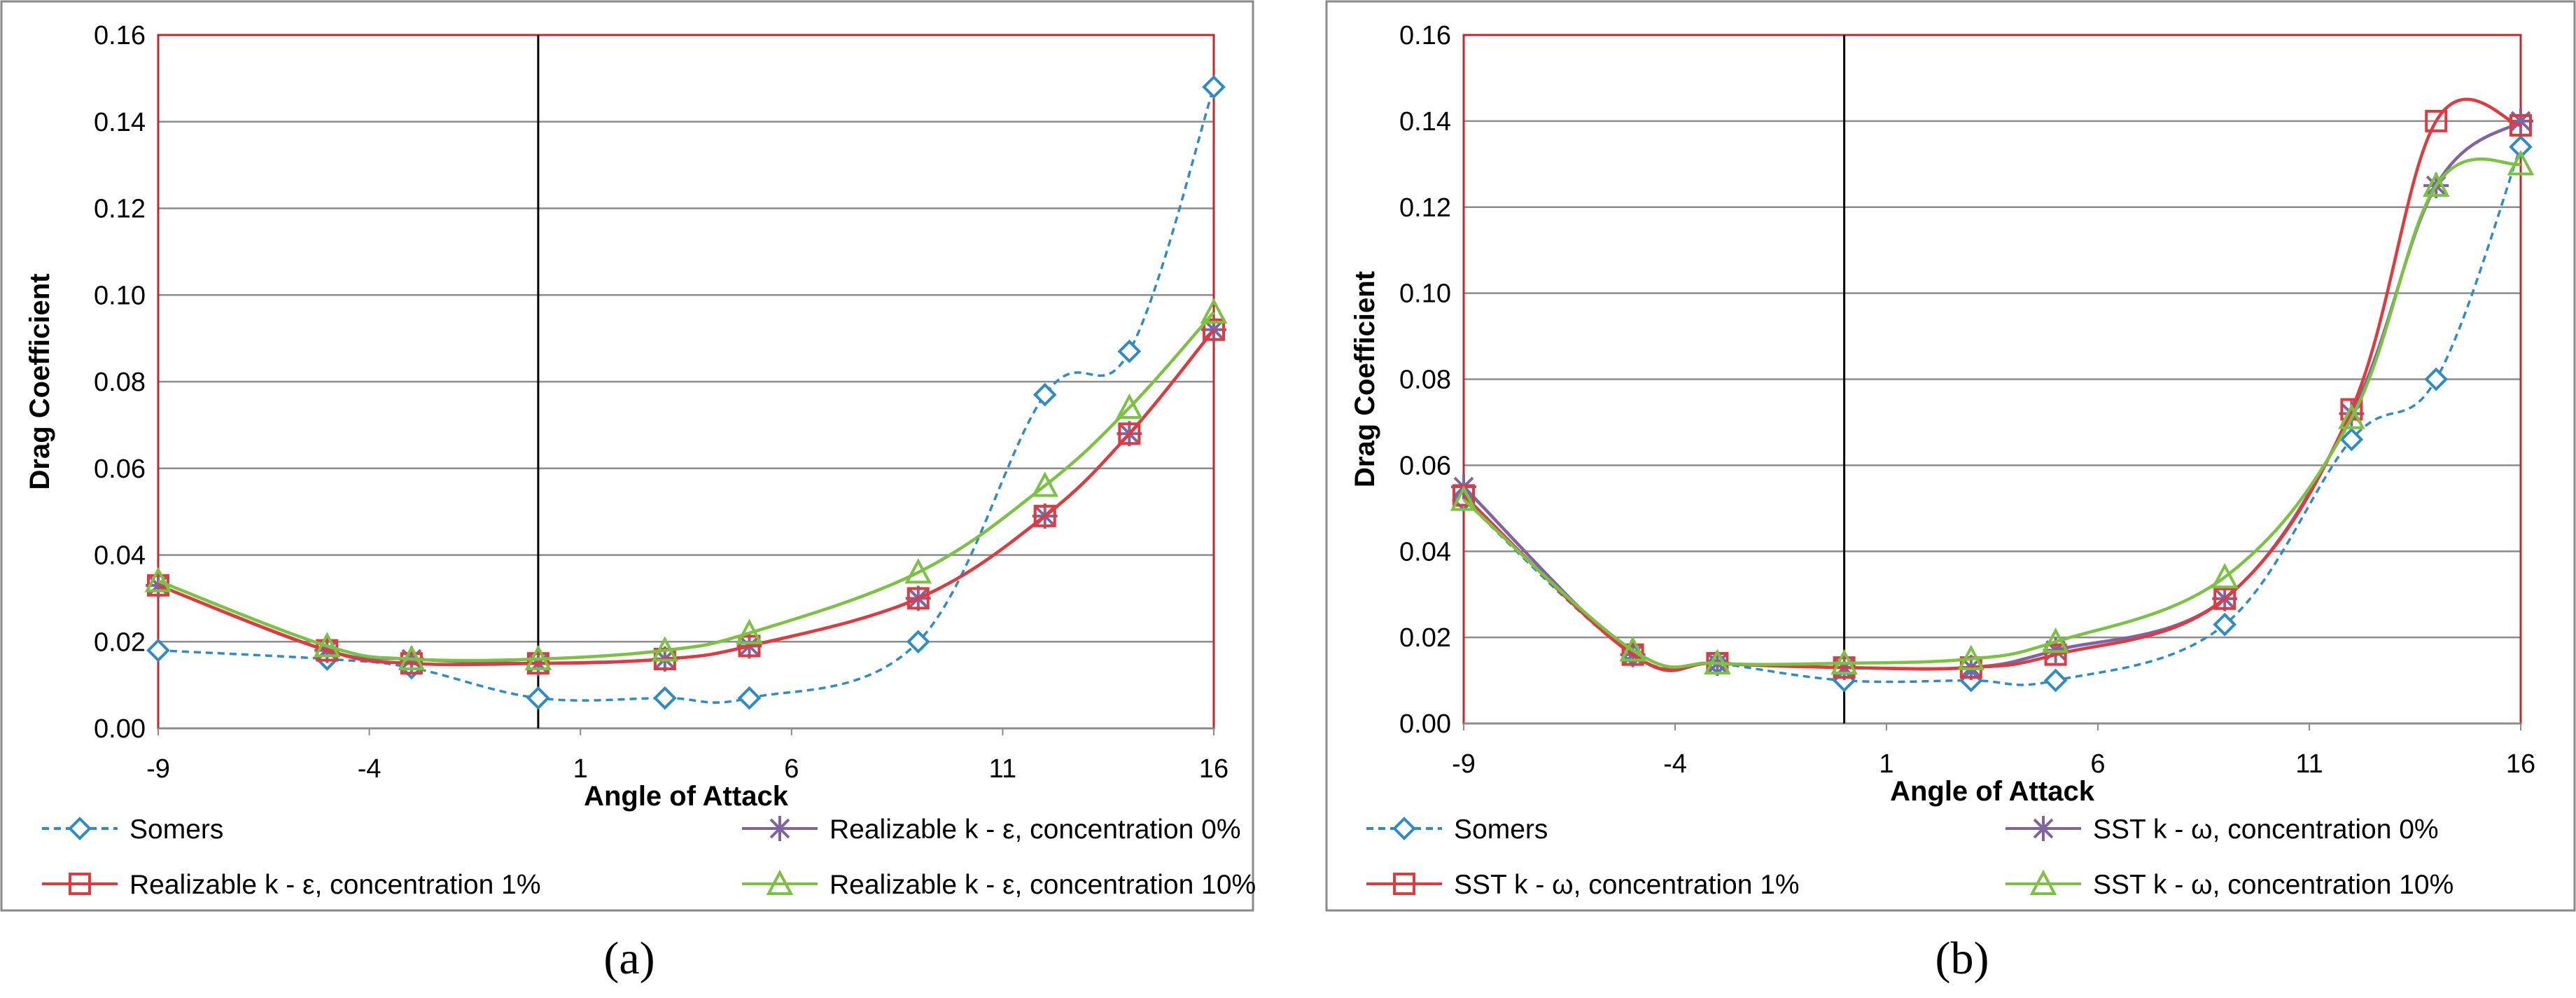 The height and width of the screenshot is (998, 2576). I want to click on legend-item-b-1: SST k - ω, concentration 0%, so click(2222, 830).